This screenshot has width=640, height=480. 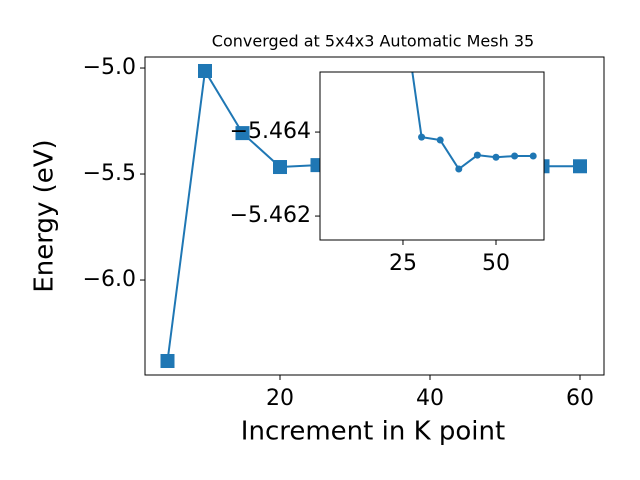 What do you see at coordinates (270, 215) in the screenshot?
I see `y-tick-label: −5.462` at bounding box center [270, 215].